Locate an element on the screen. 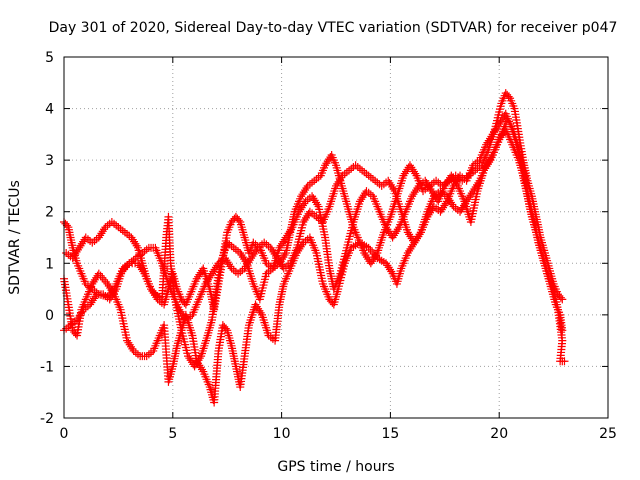 This screenshot has height=480, width=640. y-axis-label: SDTVAR / TECUs is located at coordinates (15, 237).